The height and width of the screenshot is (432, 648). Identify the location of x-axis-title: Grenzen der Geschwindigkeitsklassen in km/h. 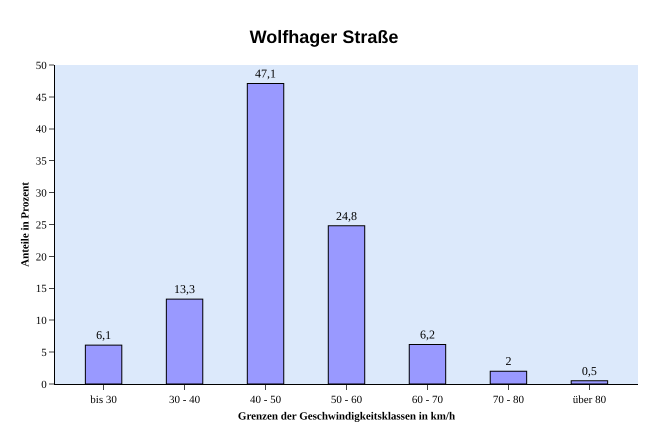
(347, 416).